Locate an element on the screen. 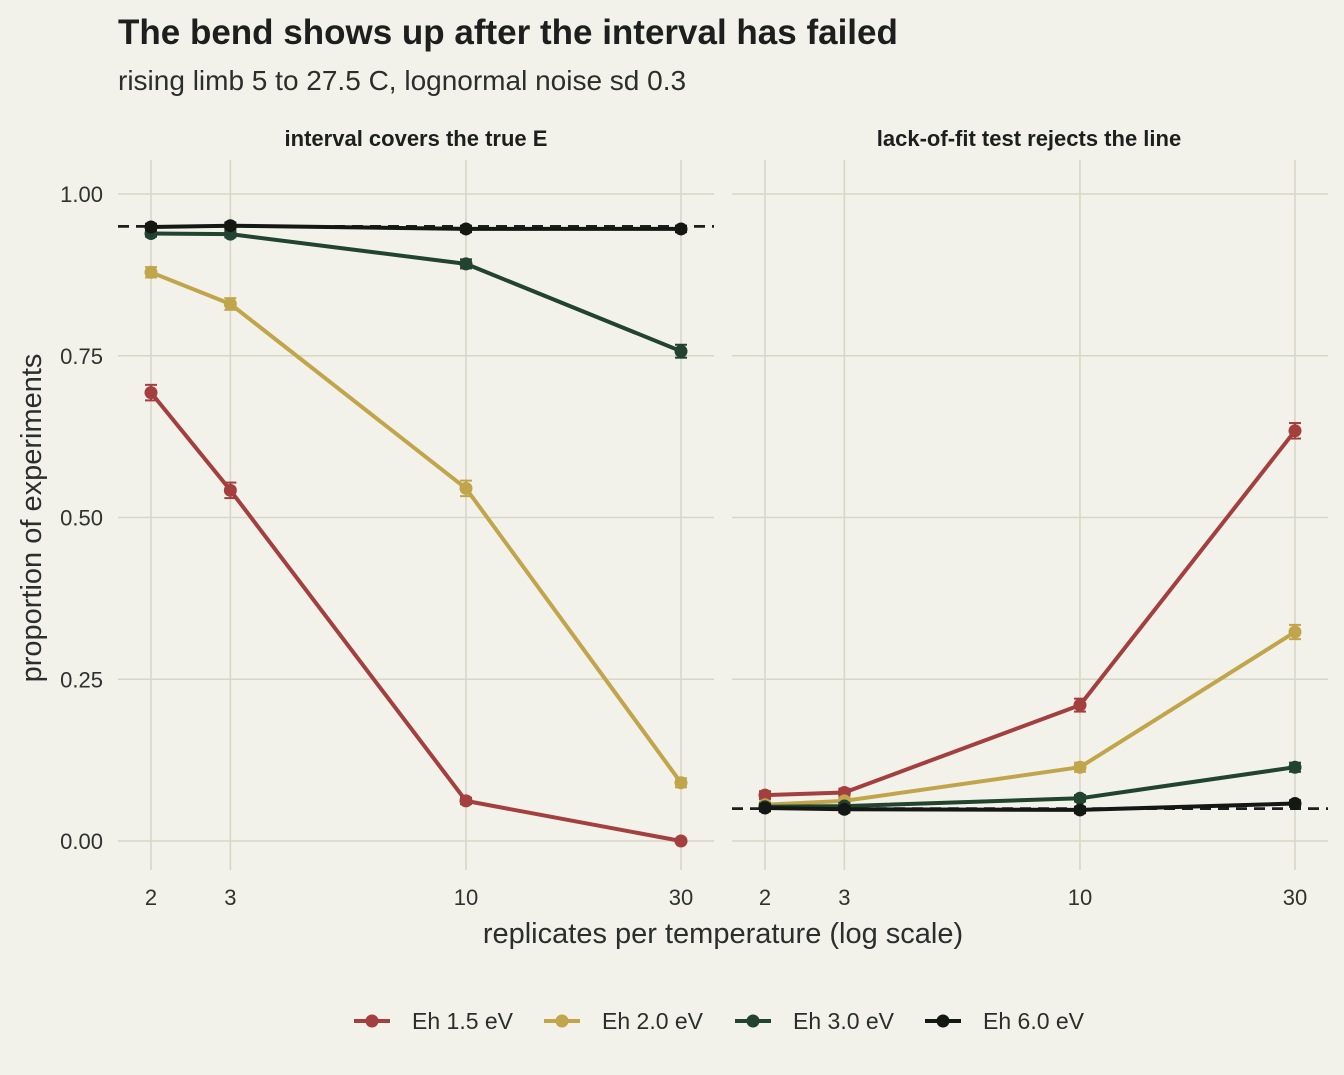  legend-item: Eh 2.0 eV is located at coordinates (624, 1021).